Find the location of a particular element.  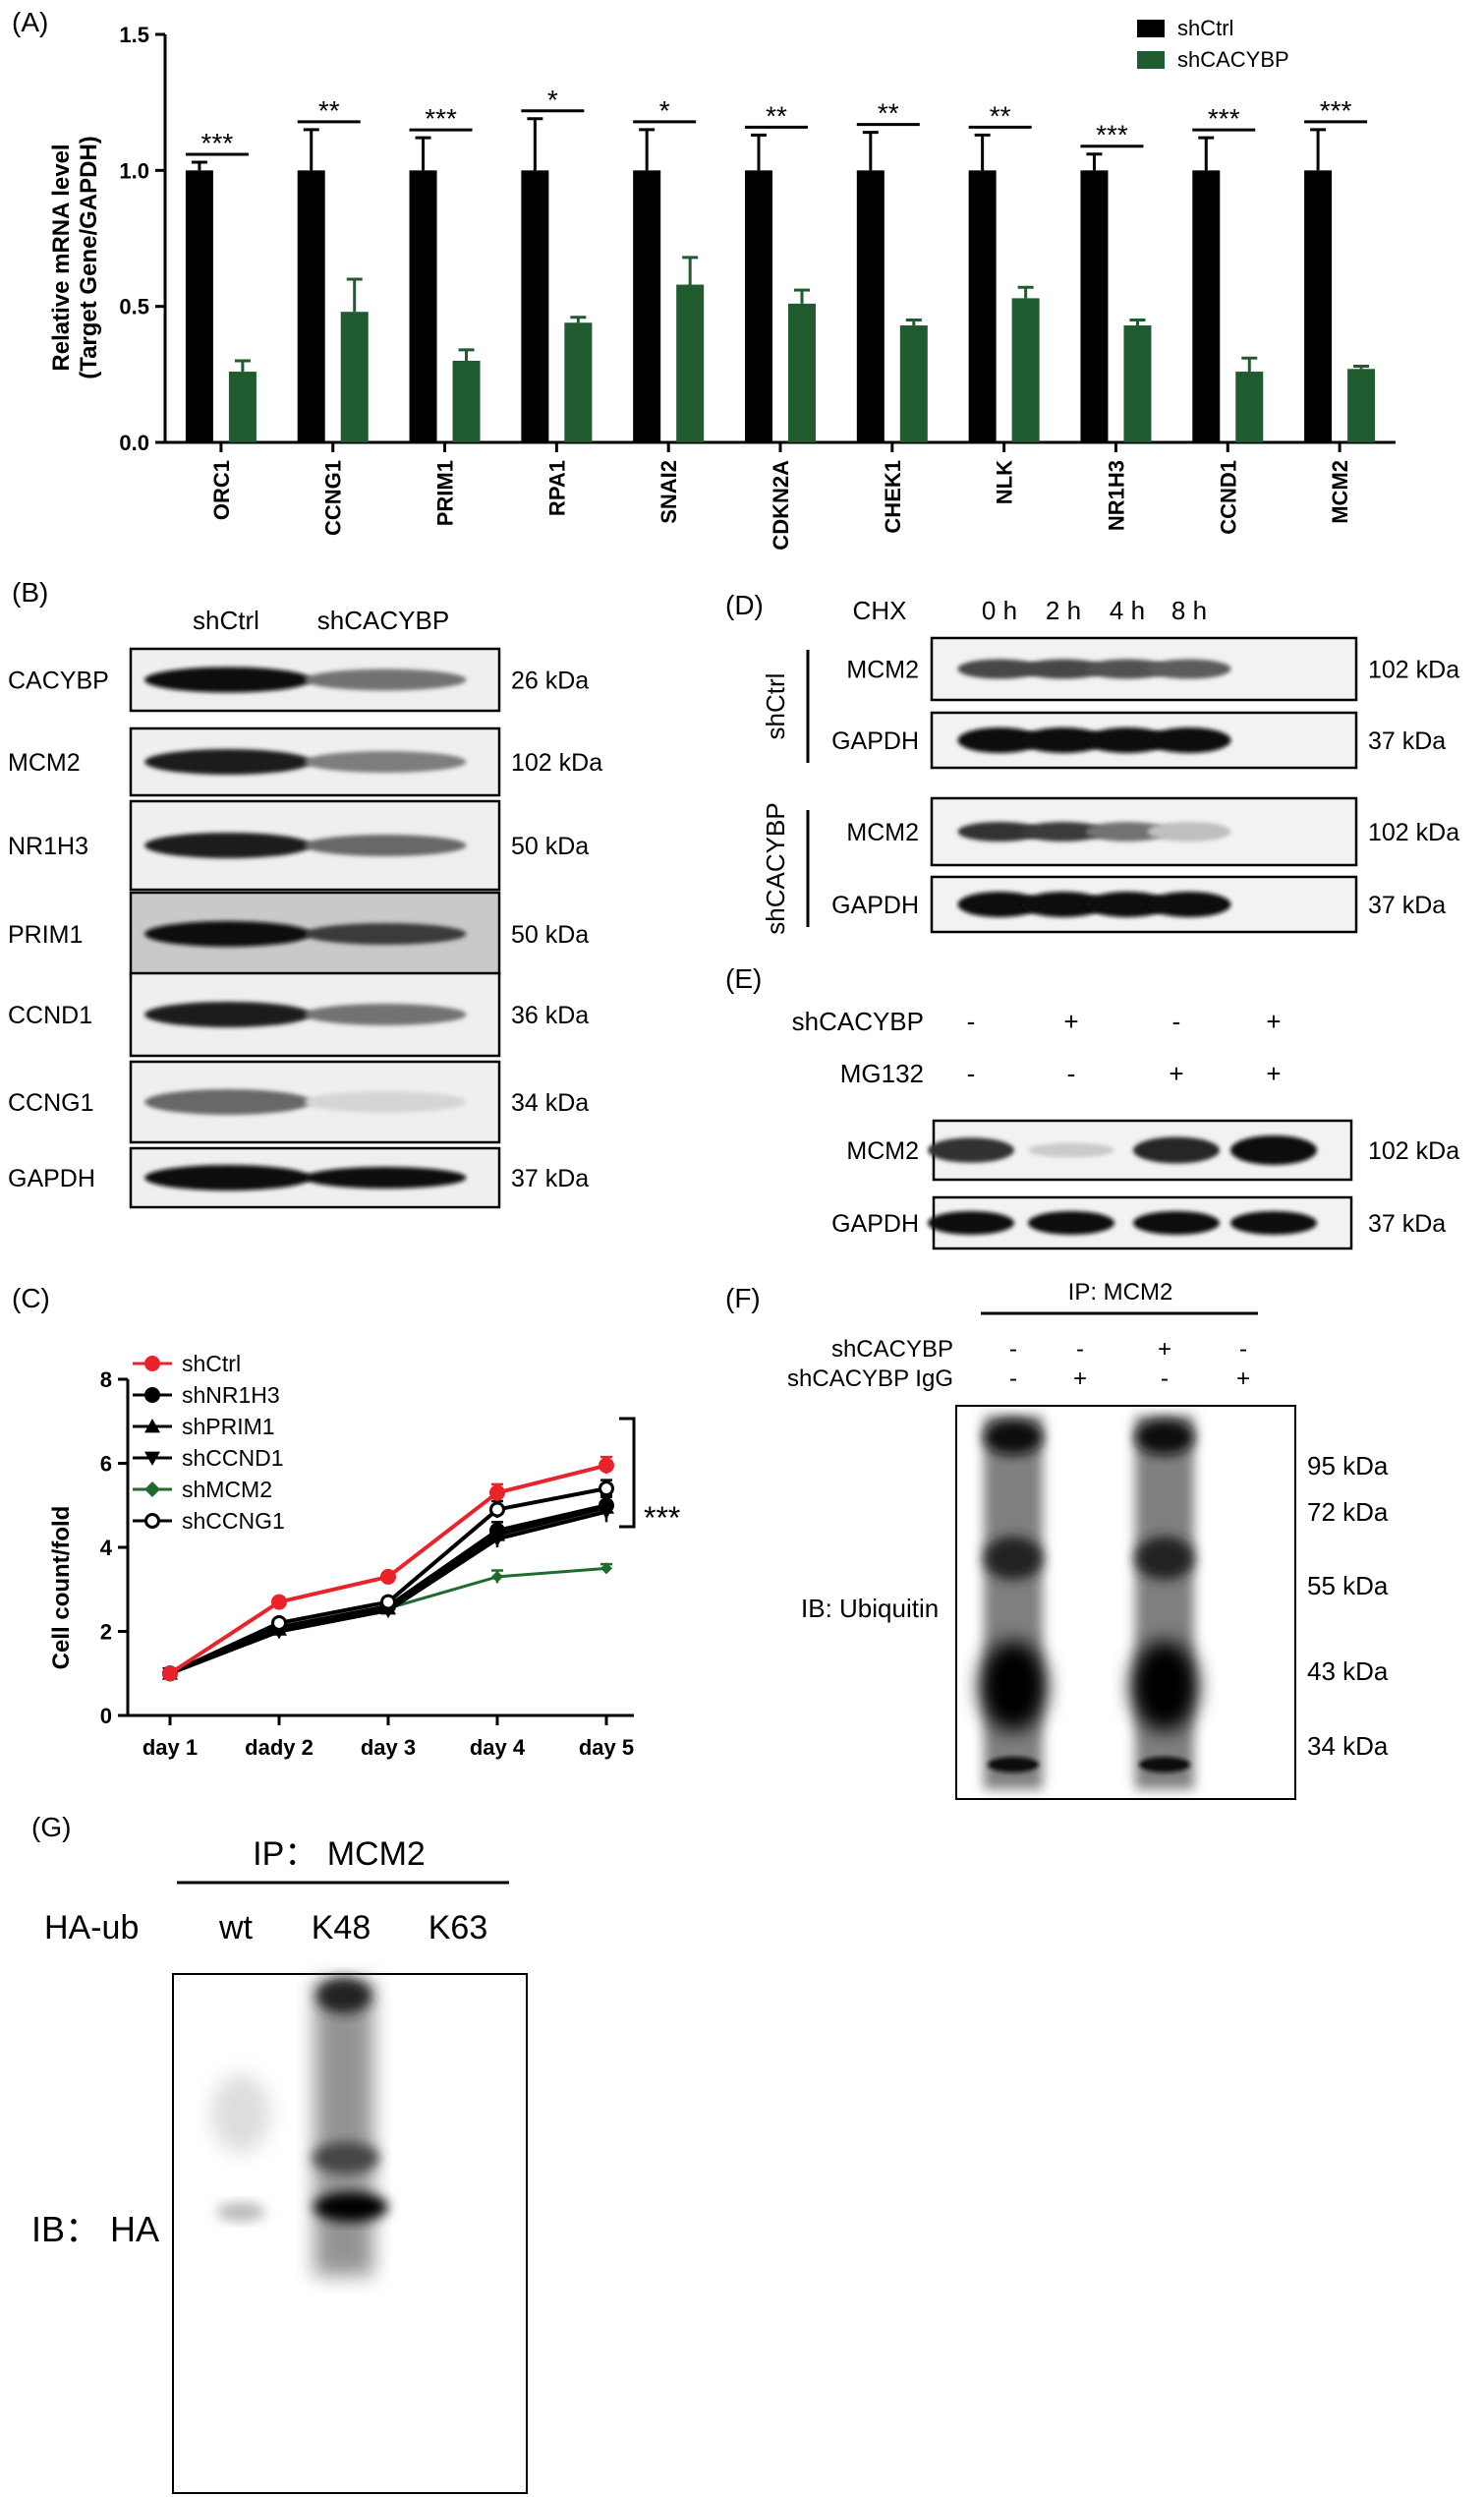

time-label: 4 h is located at coordinates (1127, 611).